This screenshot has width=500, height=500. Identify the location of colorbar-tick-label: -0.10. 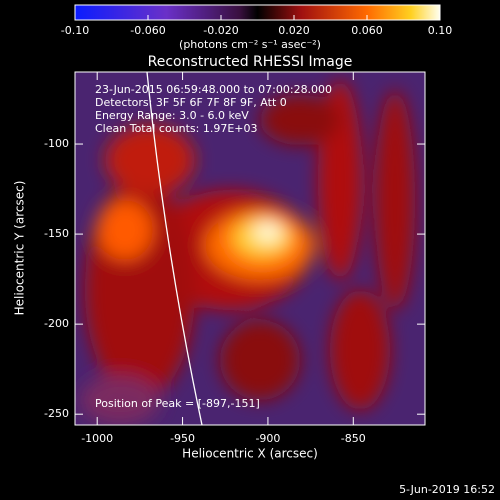
(75, 30).